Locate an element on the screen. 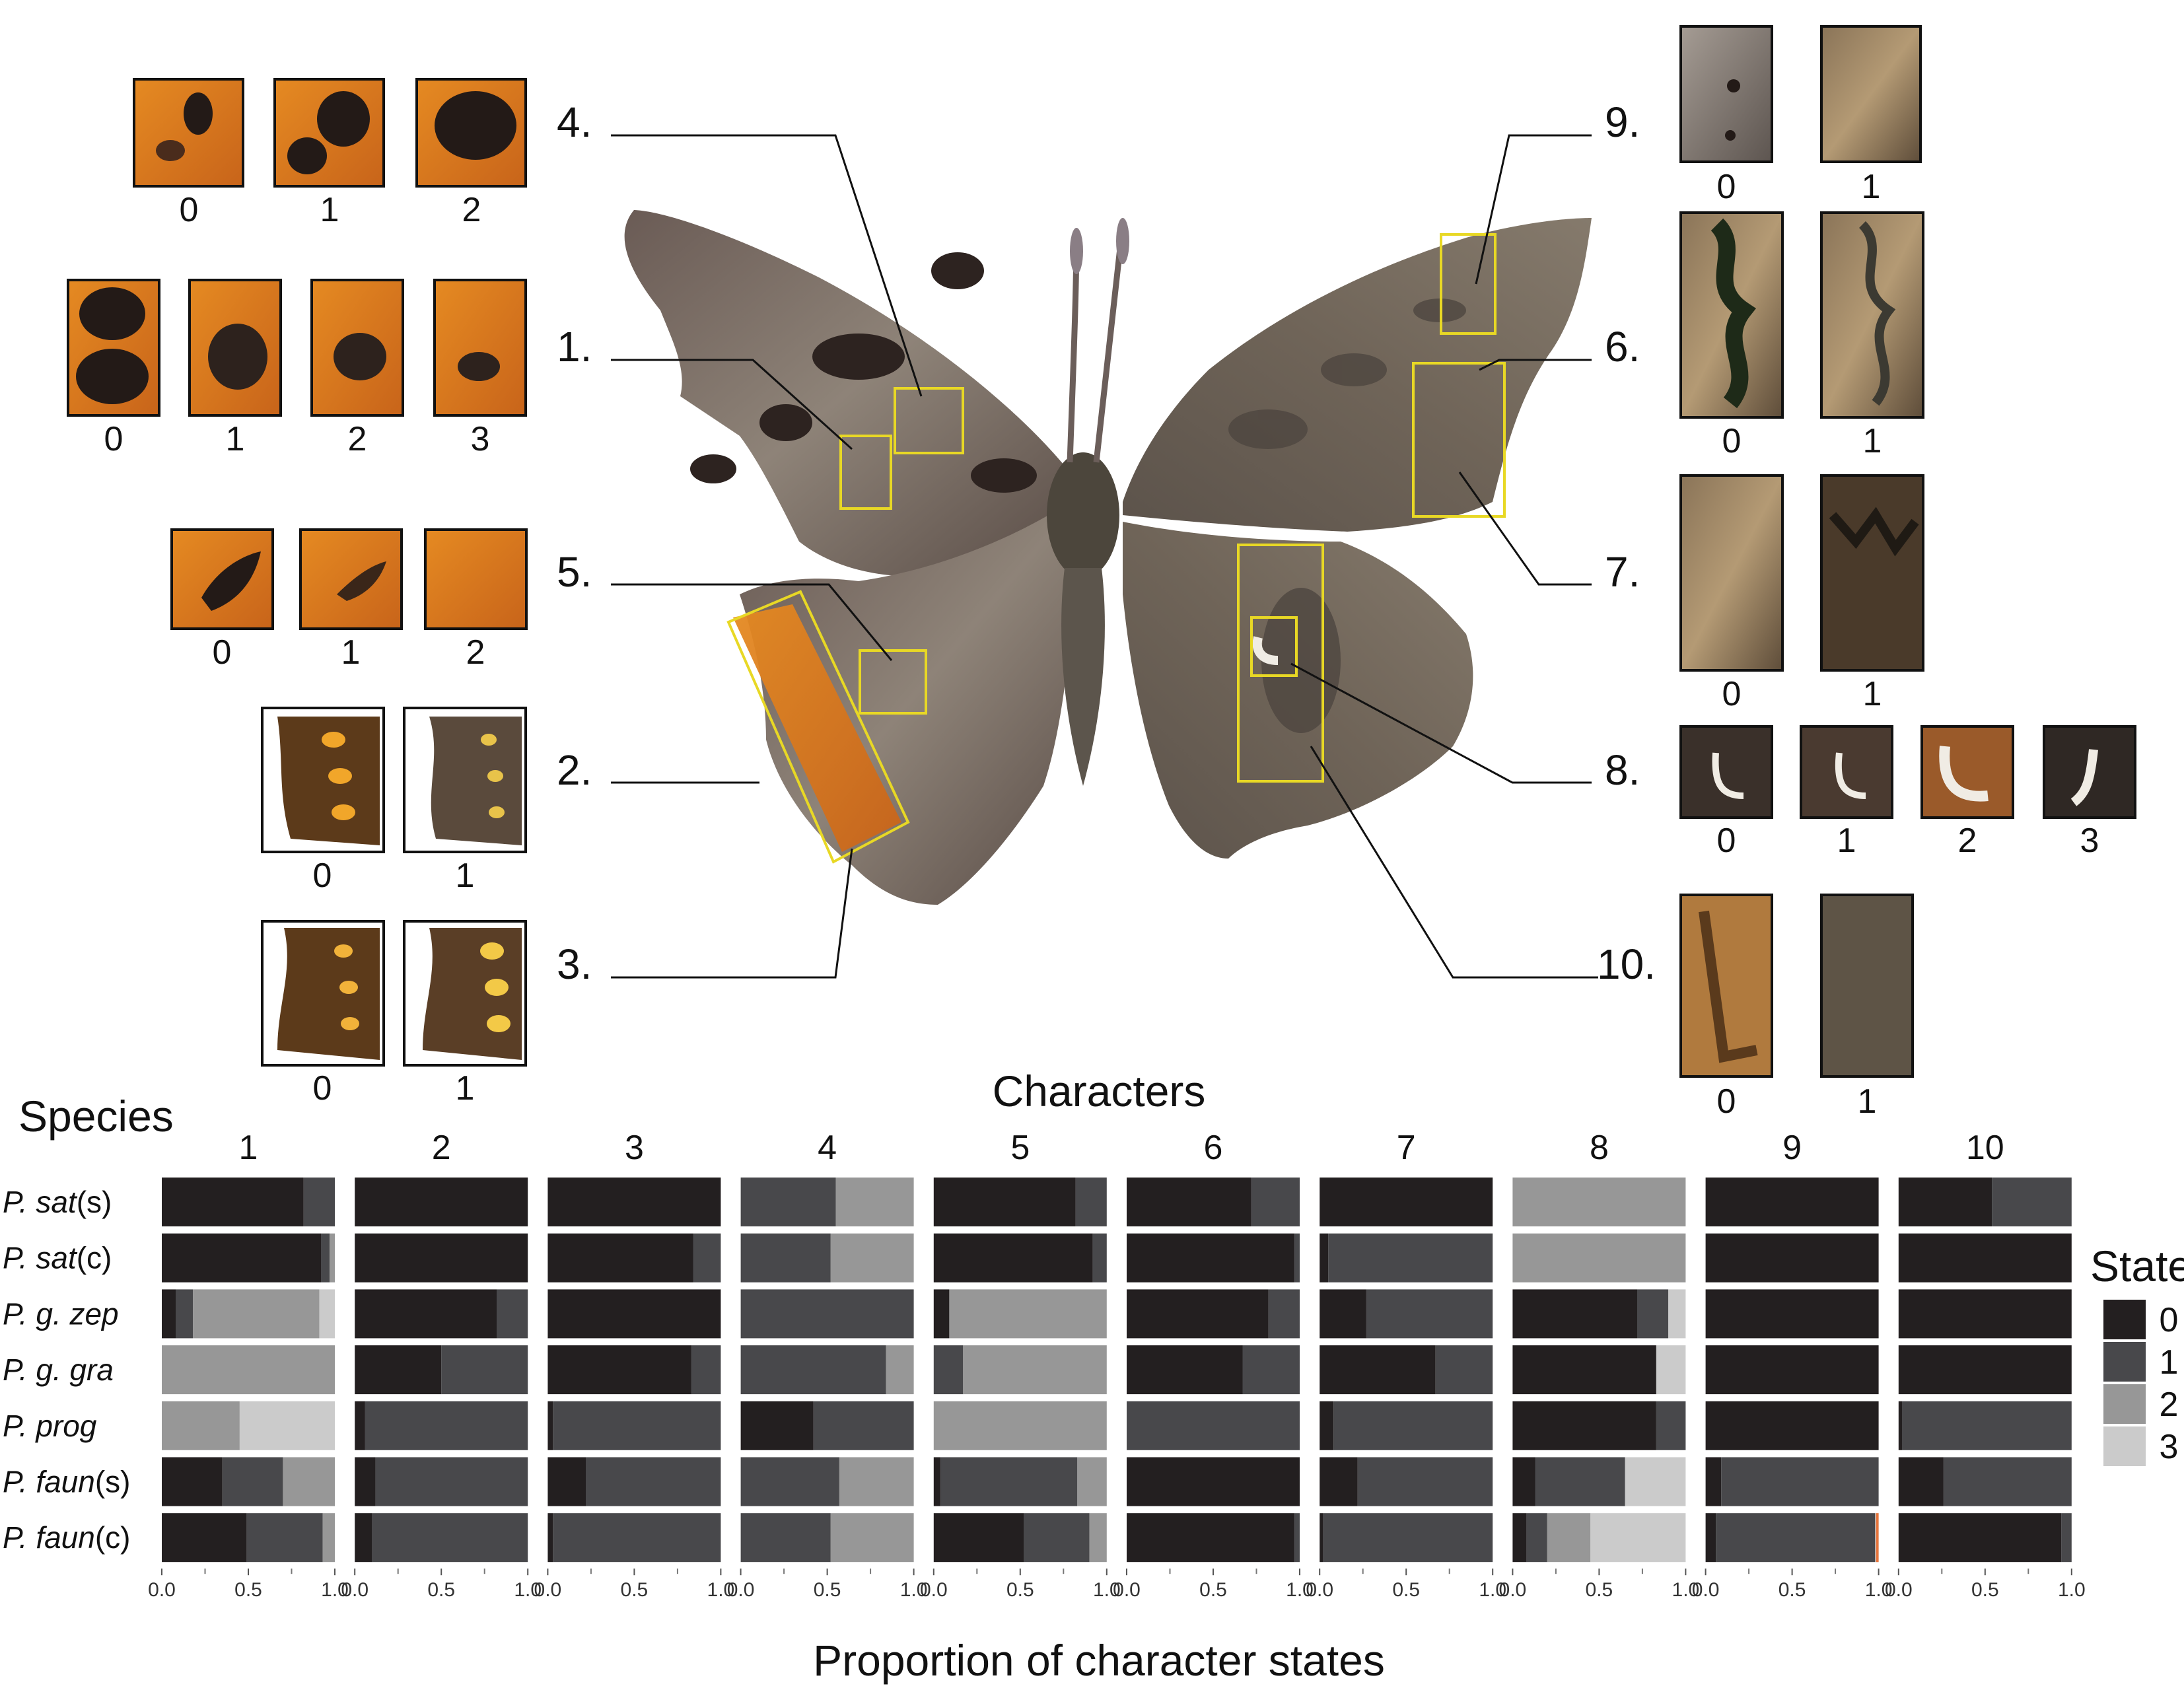  thumb-char8-label-3: 3 is located at coordinates (2089, 841).